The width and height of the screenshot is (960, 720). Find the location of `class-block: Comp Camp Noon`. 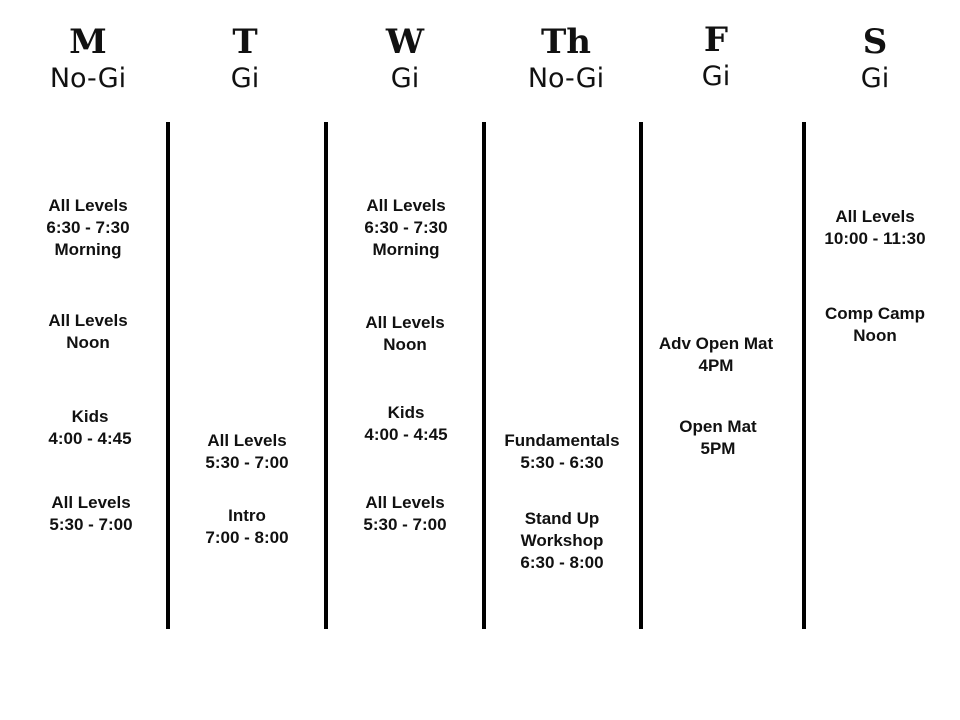

class-block: Comp Camp Noon is located at coordinates (875, 325).